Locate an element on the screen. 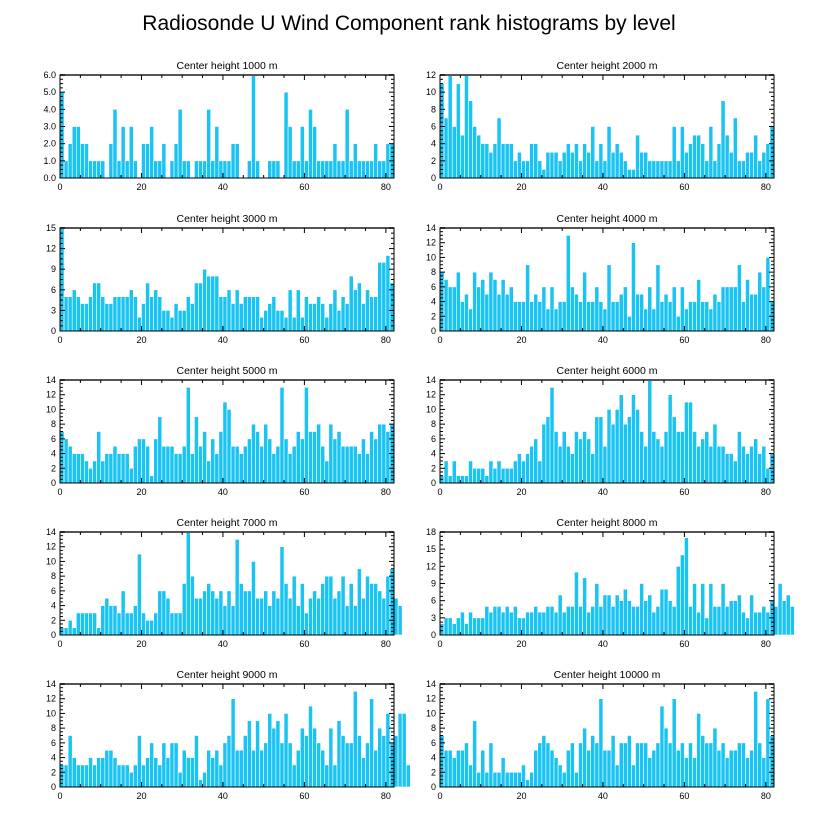 The height and width of the screenshot is (824, 818). y-tick-label: 2 is located at coordinates (53, 772).